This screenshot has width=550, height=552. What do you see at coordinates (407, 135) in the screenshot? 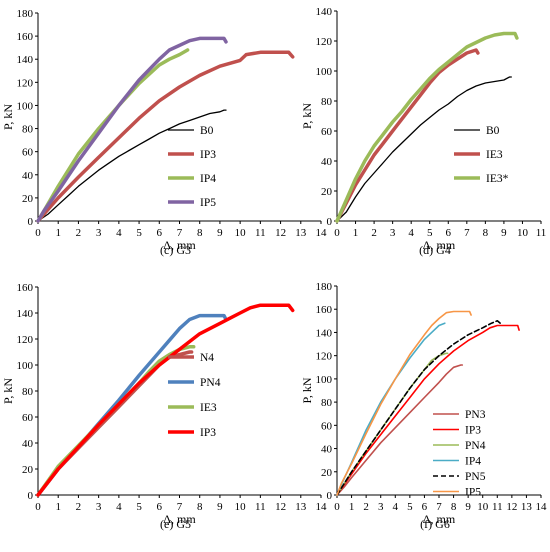
I see `series-line-ie3` at bounding box center [407, 135].